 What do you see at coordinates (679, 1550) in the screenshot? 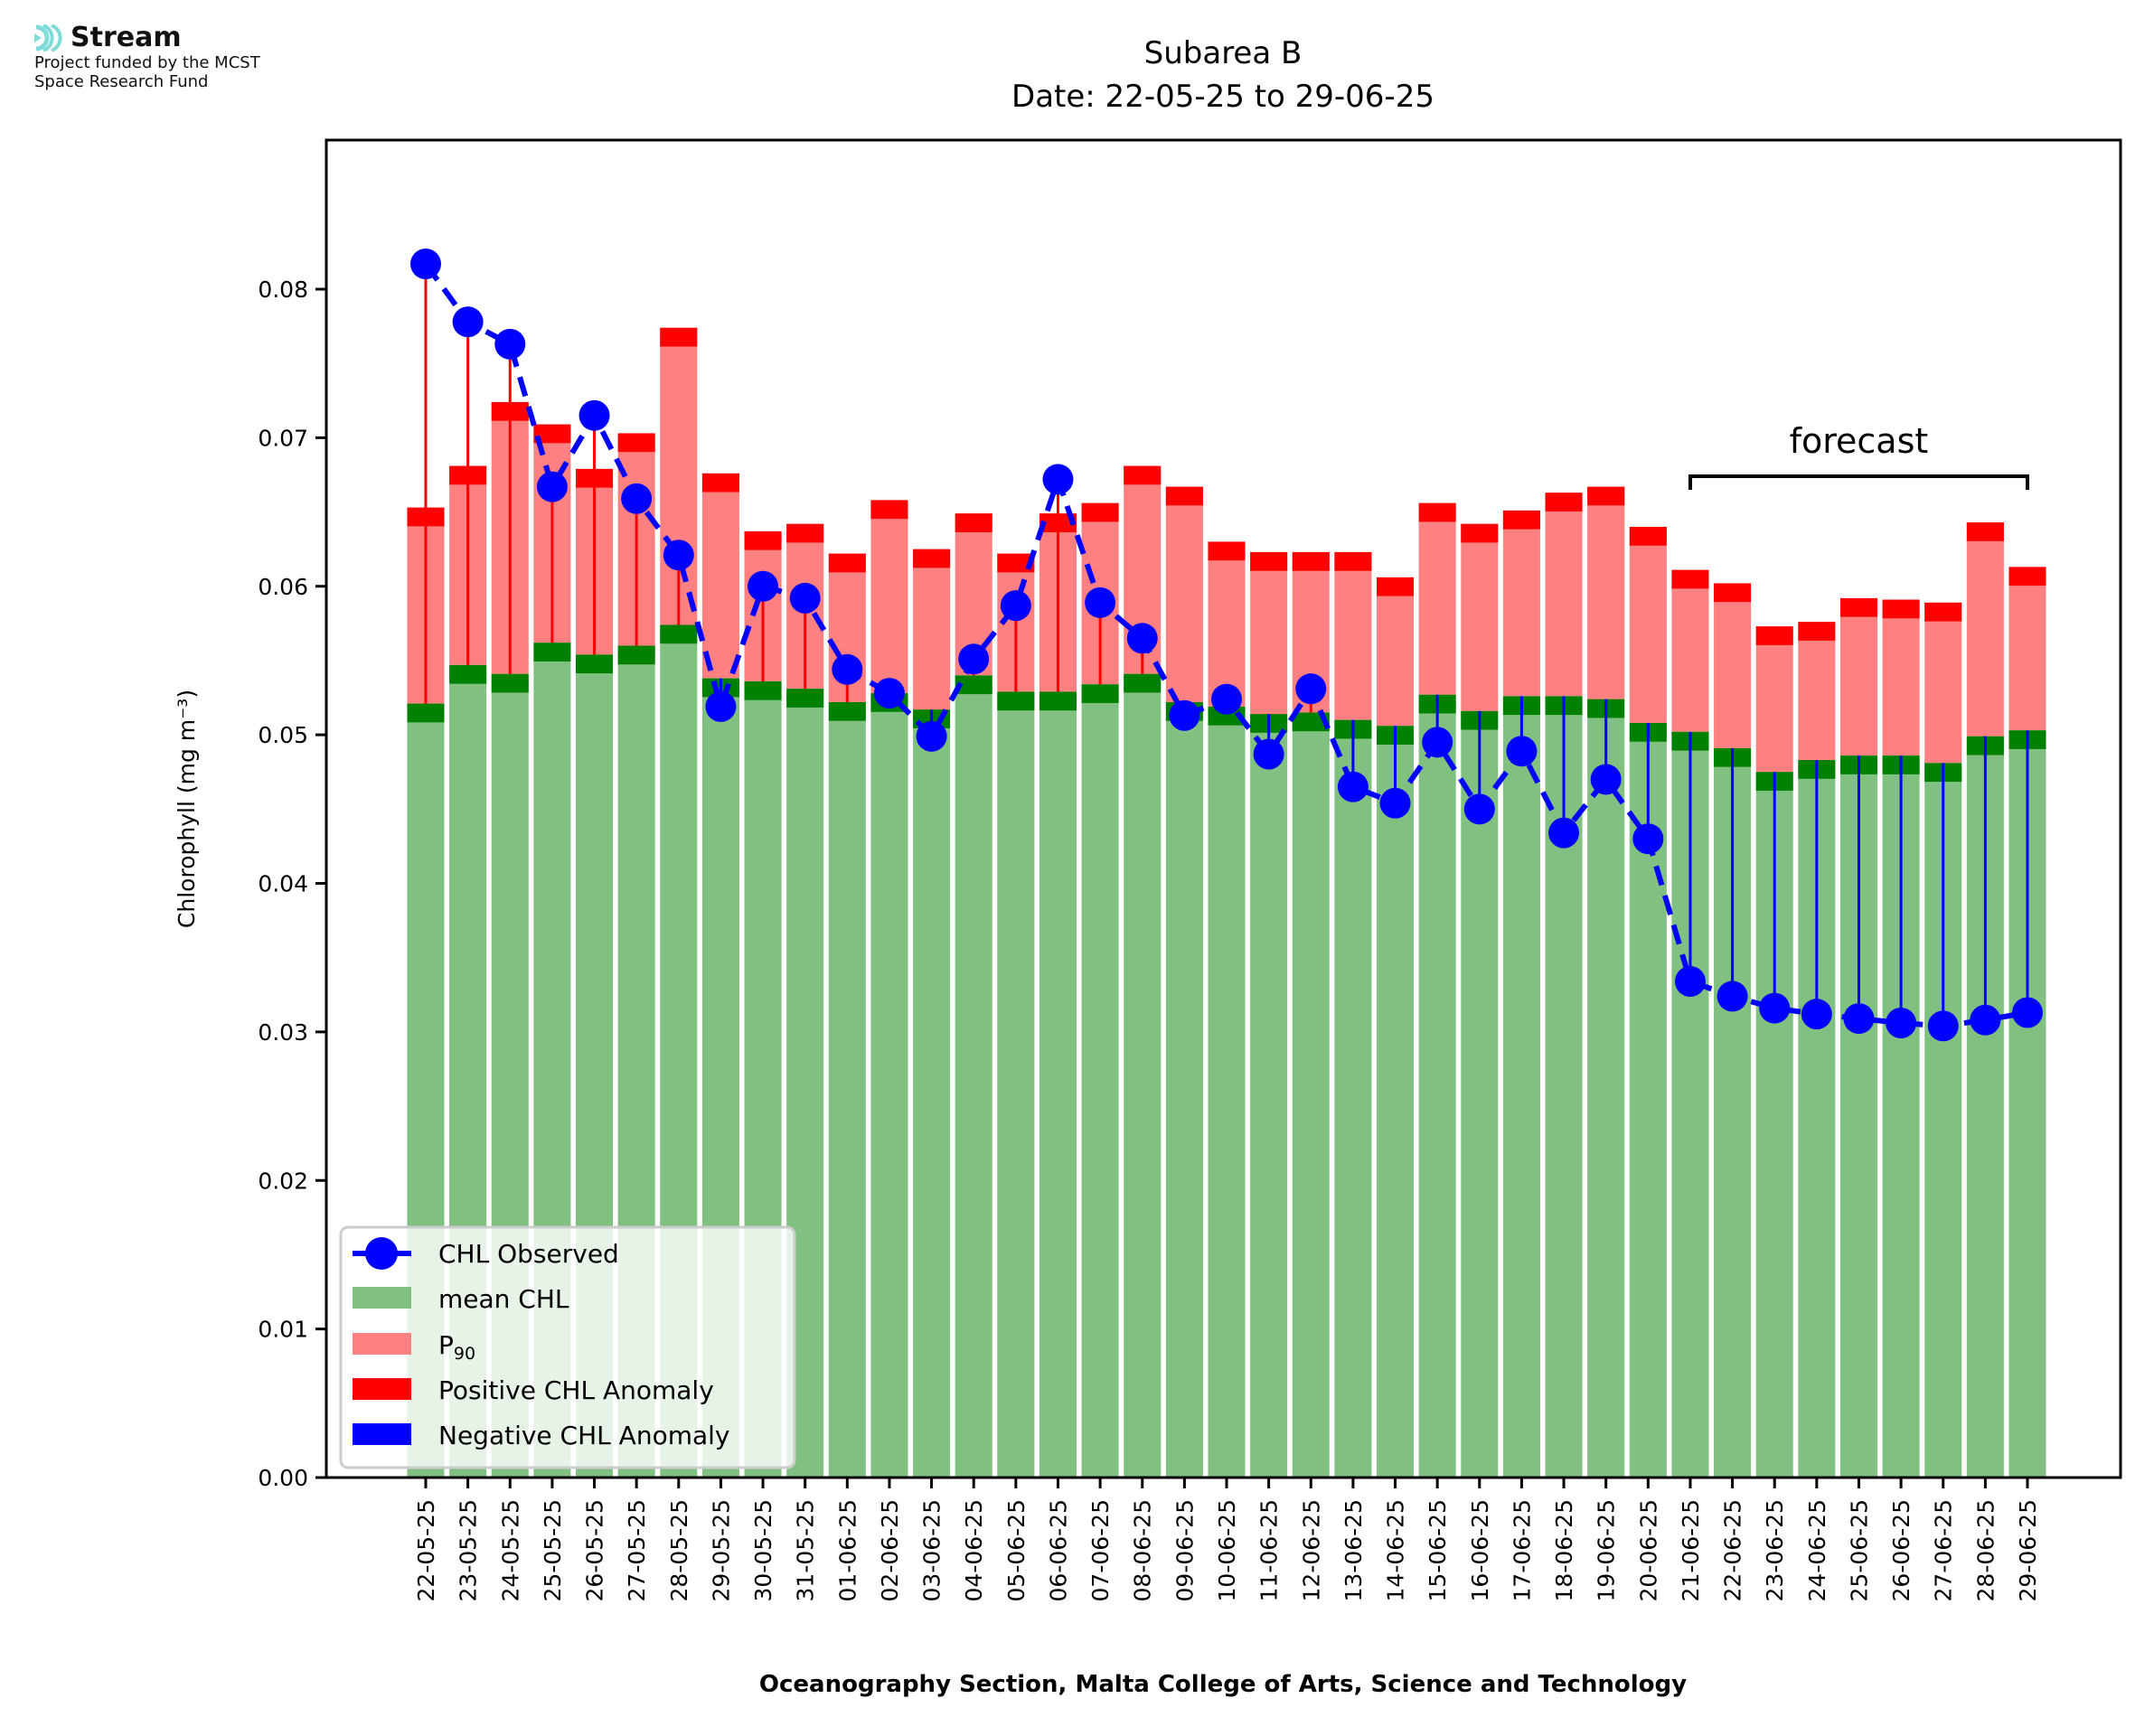
I see `x-tick-label: 28-05-25` at bounding box center [679, 1550].